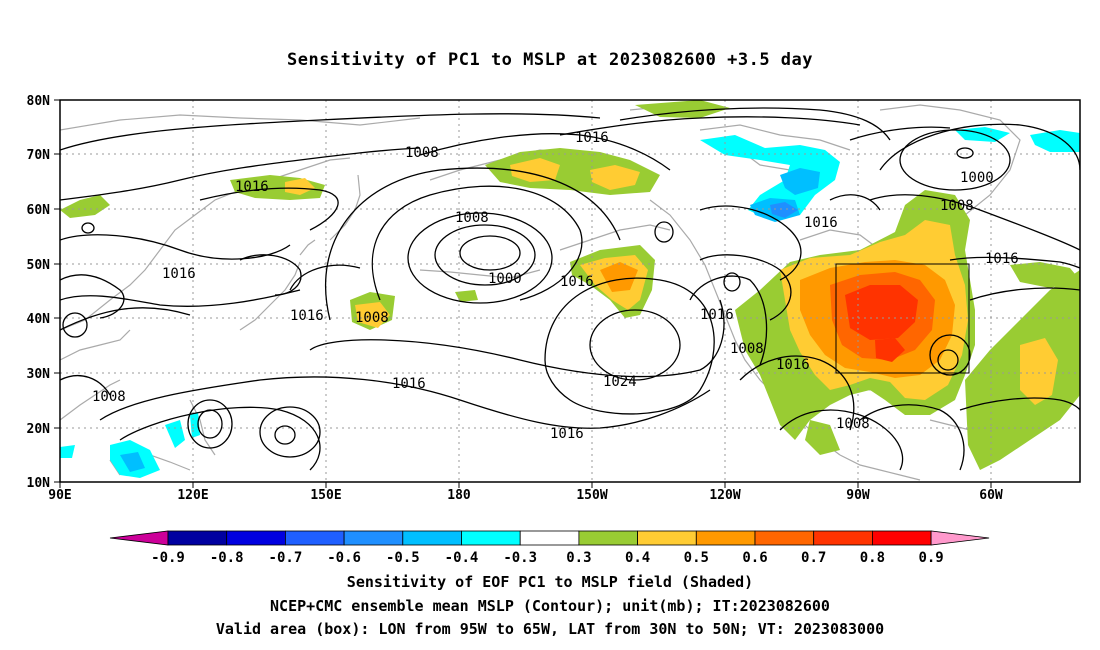  What do you see at coordinates (902, 318) in the screenshot?
I see `valid-area-box` at bounding box center [902, 318].